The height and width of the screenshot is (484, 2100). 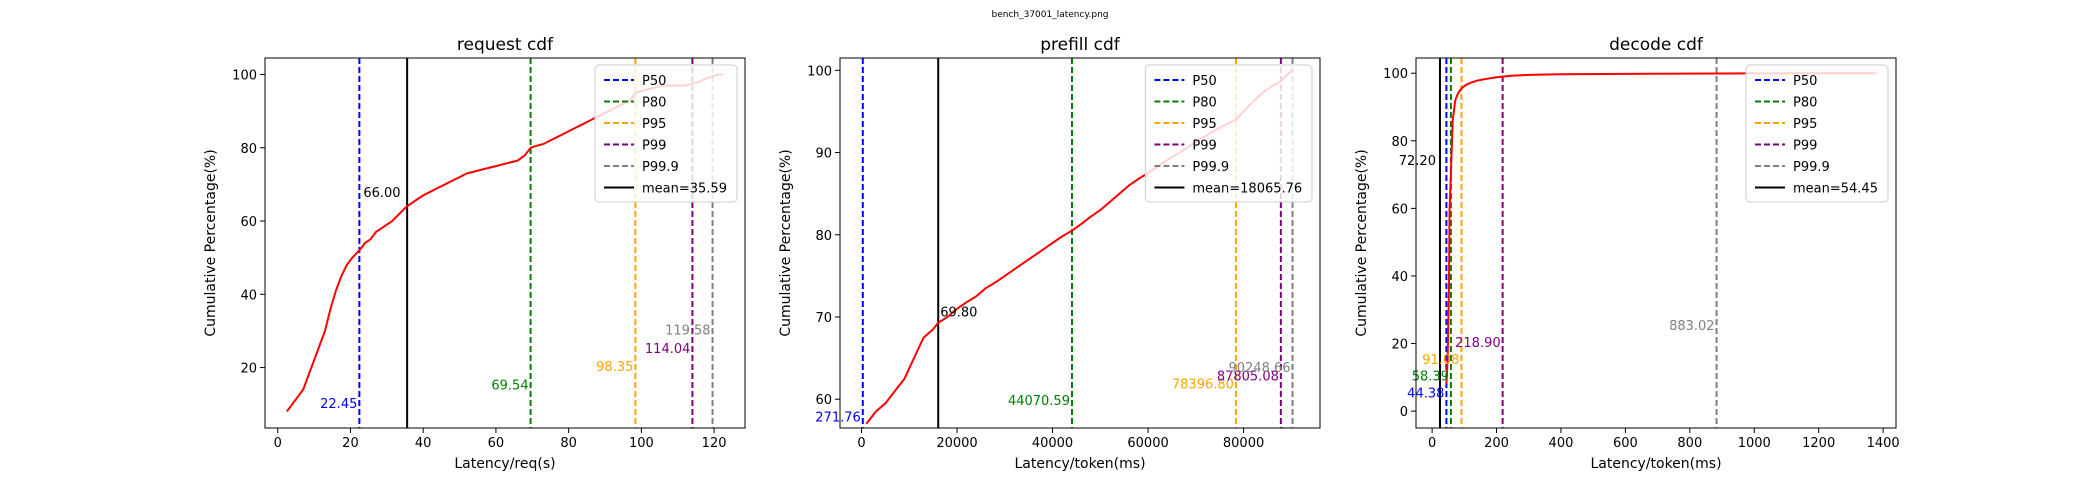 What do you see at coordinates (958, 313) in the screenshot?
I see `mean-percentile-annotation: 69.80` at bounding box center [958, 313].